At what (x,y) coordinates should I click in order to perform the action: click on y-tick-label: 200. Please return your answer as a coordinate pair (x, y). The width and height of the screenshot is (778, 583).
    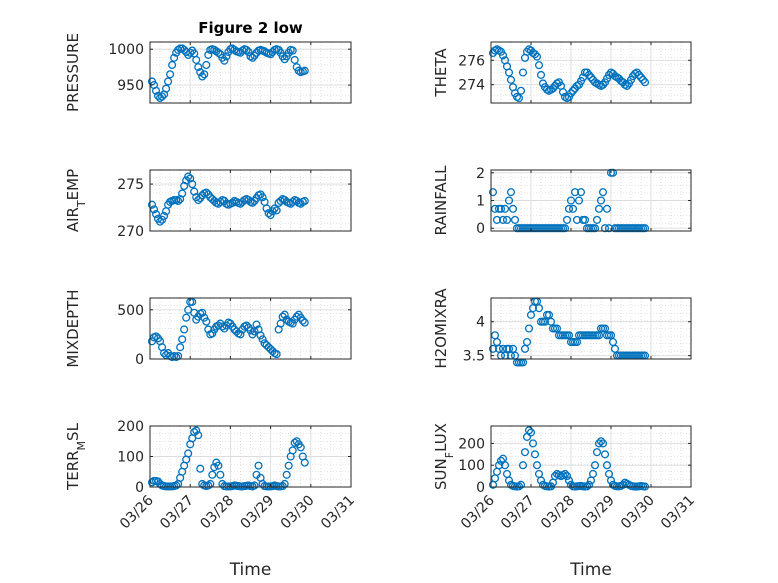
    Looking at the image, I should click on (130, 427).